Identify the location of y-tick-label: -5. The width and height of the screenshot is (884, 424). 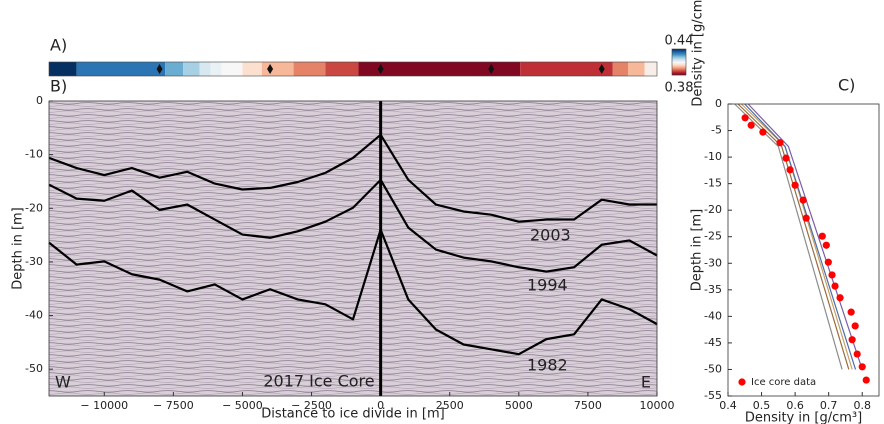
(716, 130).